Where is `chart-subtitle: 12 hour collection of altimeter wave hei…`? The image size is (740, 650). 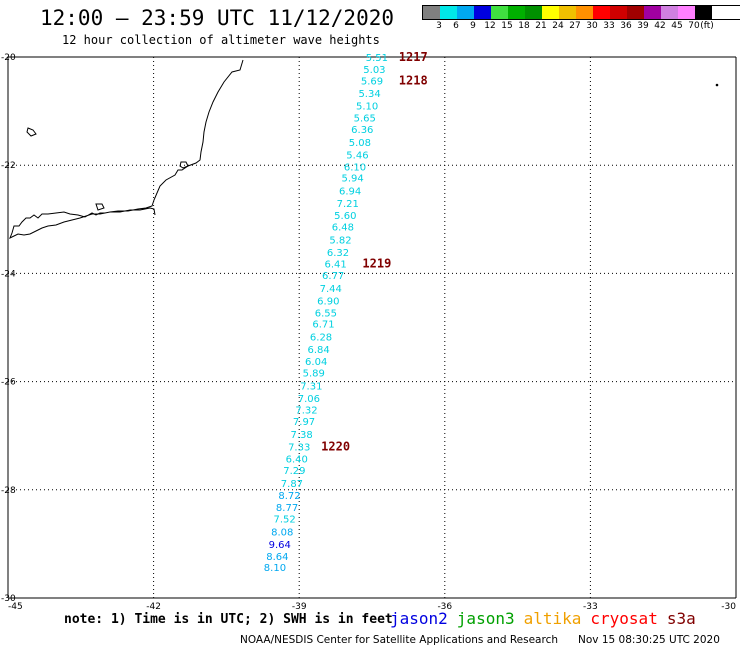
chart-subtitle: 12 hour collection of altimeter wave hei… is located at coordinates (221, 40).